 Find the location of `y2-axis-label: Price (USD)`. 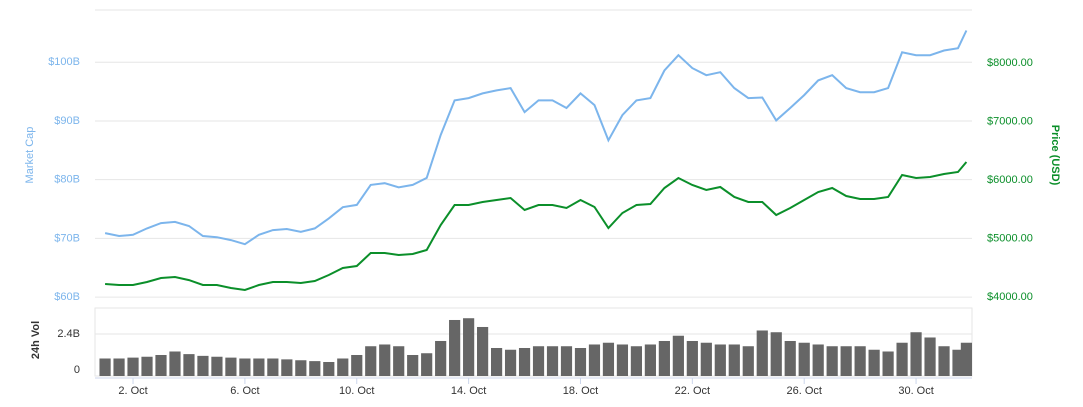

y2-axis-label: Price (USD) is located at coordinates (1055, 155).